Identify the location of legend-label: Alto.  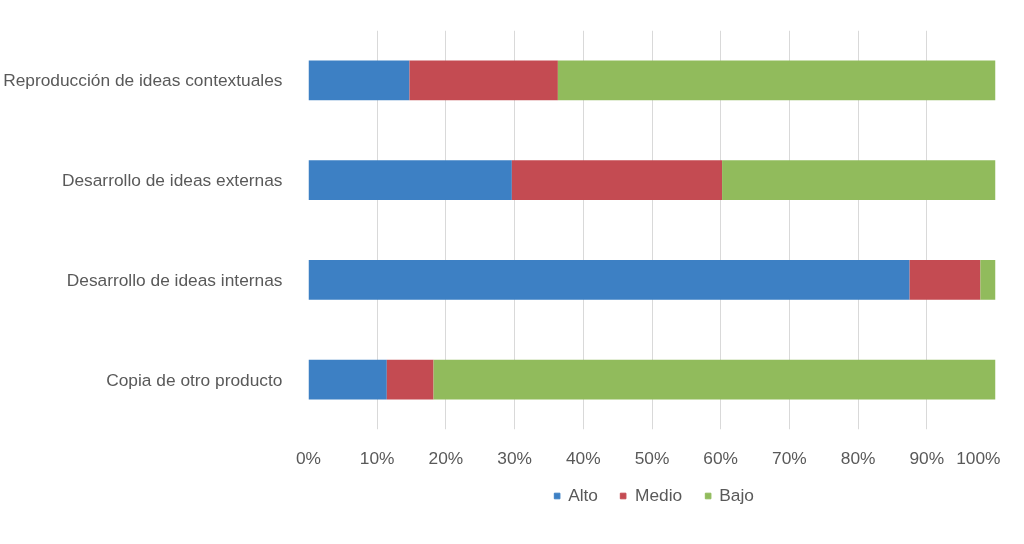
(583, 495).